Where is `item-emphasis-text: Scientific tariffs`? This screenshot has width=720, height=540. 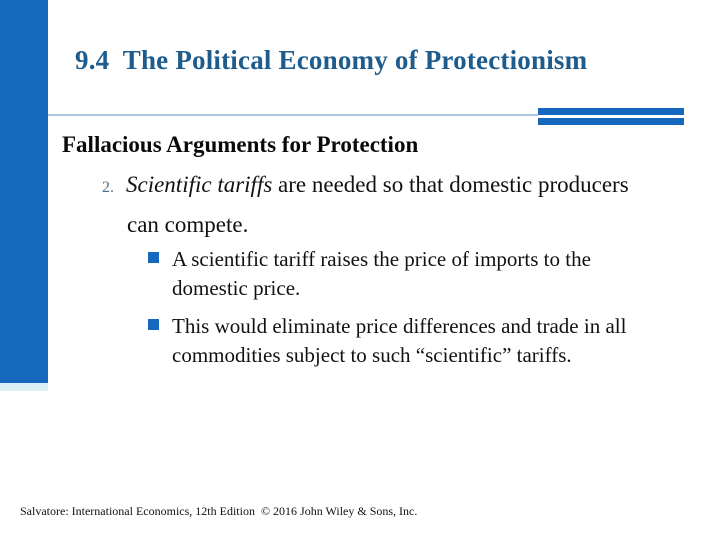
item-emphasis-text: Scientific tariffs is located at coordinates (199, 184).